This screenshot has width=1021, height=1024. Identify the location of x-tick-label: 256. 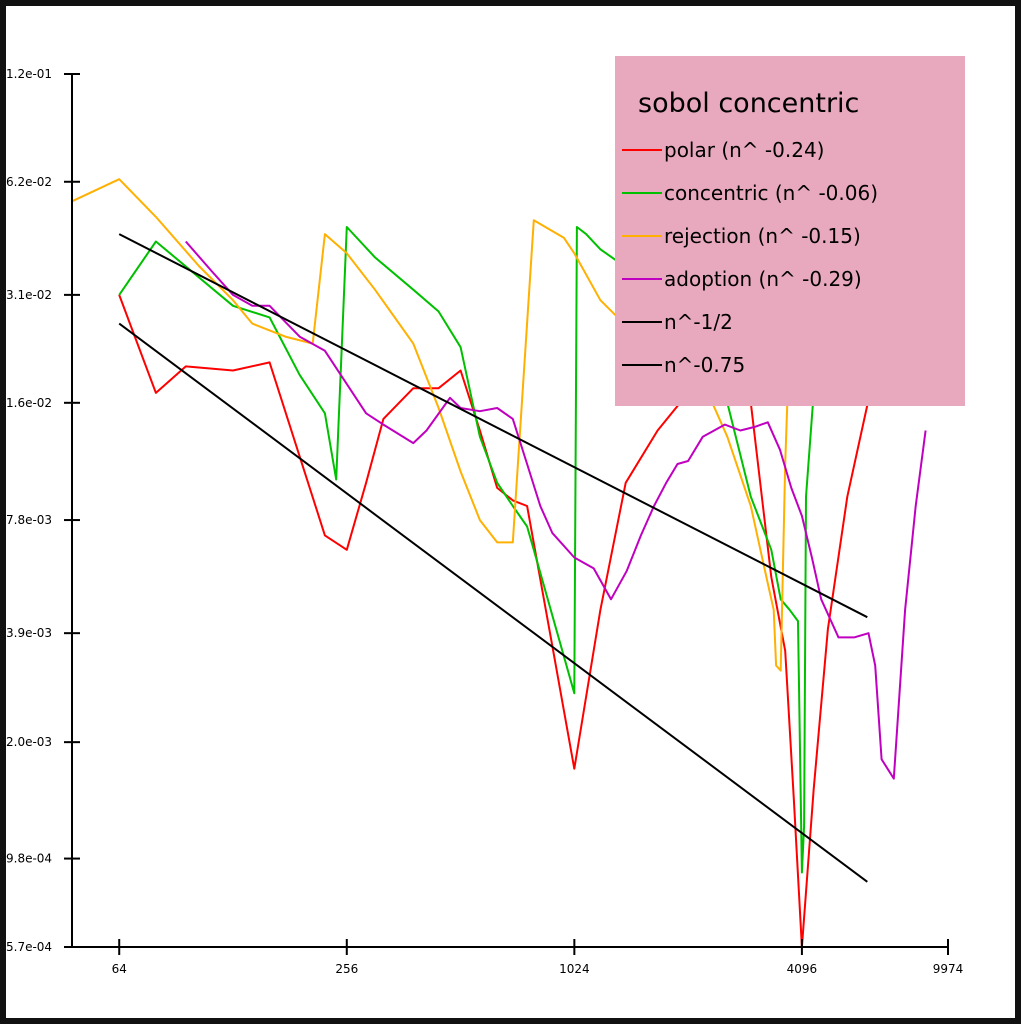
(346, 969).